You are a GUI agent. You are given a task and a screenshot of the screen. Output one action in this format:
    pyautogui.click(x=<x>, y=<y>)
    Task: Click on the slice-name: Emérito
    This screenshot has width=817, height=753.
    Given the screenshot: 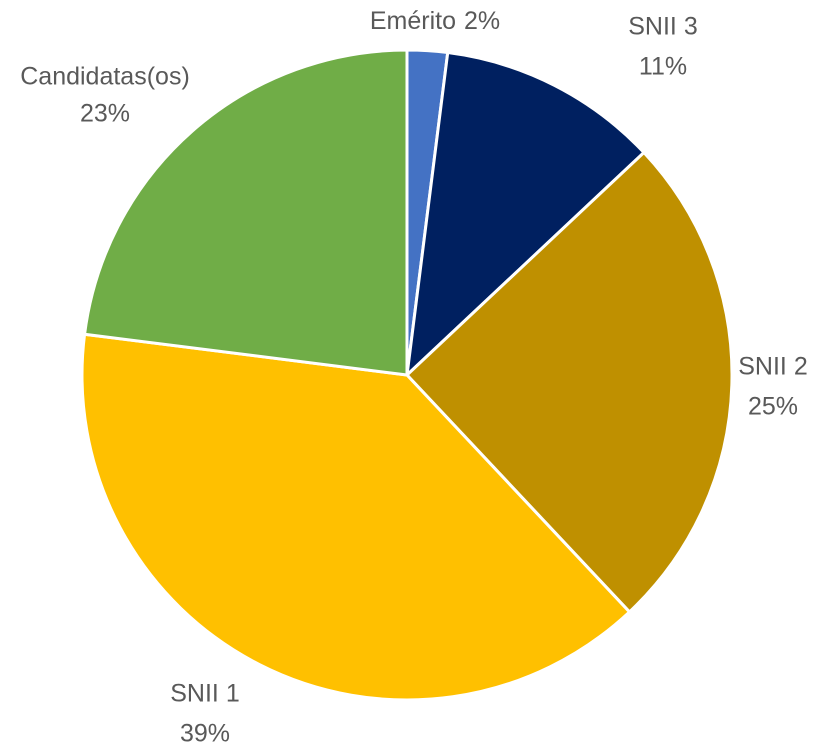 What is the action you would take?
    pyautogui.click(x=413, y=21)
    